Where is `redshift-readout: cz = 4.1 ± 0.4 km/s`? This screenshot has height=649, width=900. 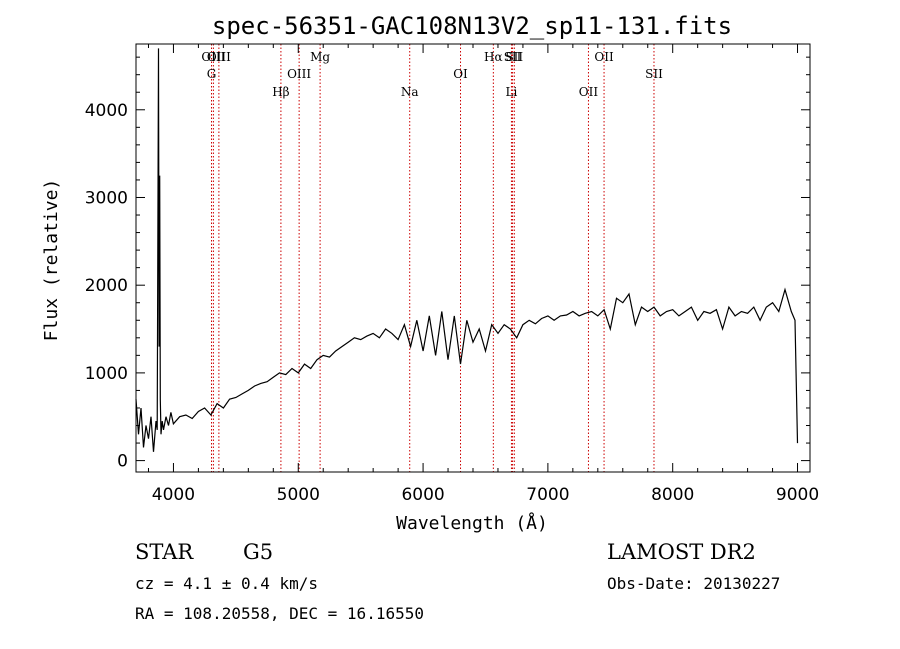
redshift-readout: cz = 4.1 ± 0.4 km/s is located at coordinates (226, 583).